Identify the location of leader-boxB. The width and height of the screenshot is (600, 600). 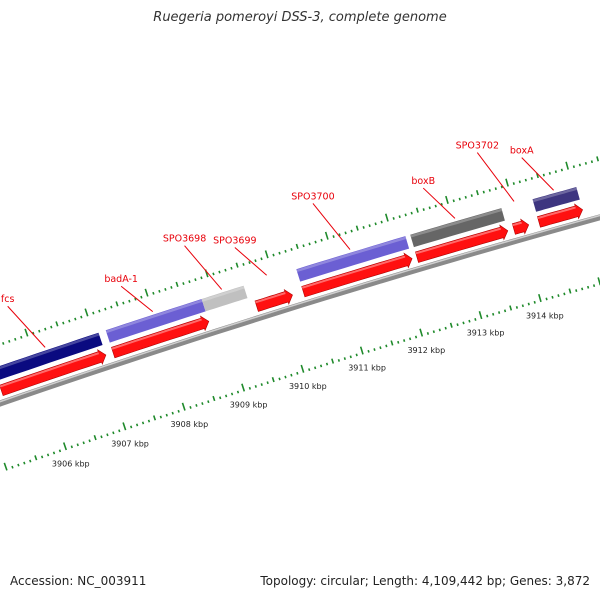
(439, 203).